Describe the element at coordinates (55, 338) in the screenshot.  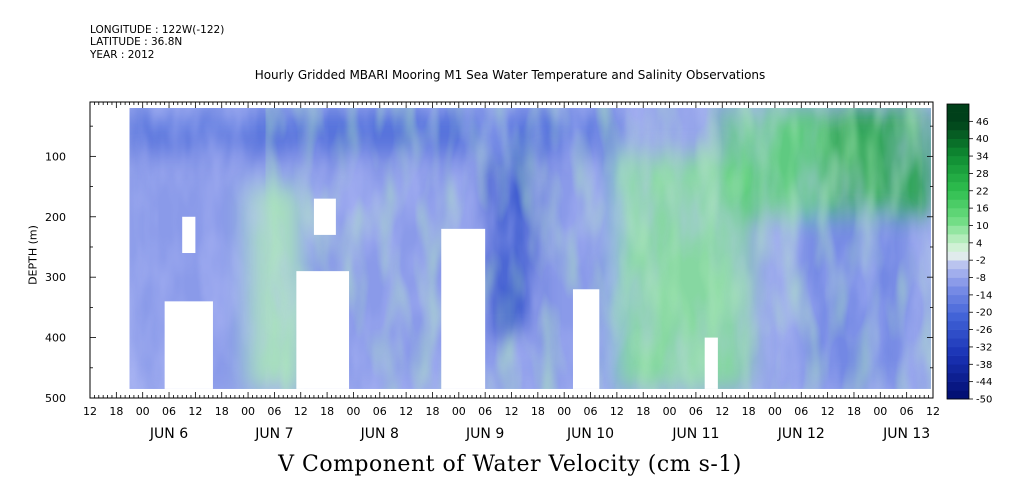
I see `y-tick-label: 400` at that location.